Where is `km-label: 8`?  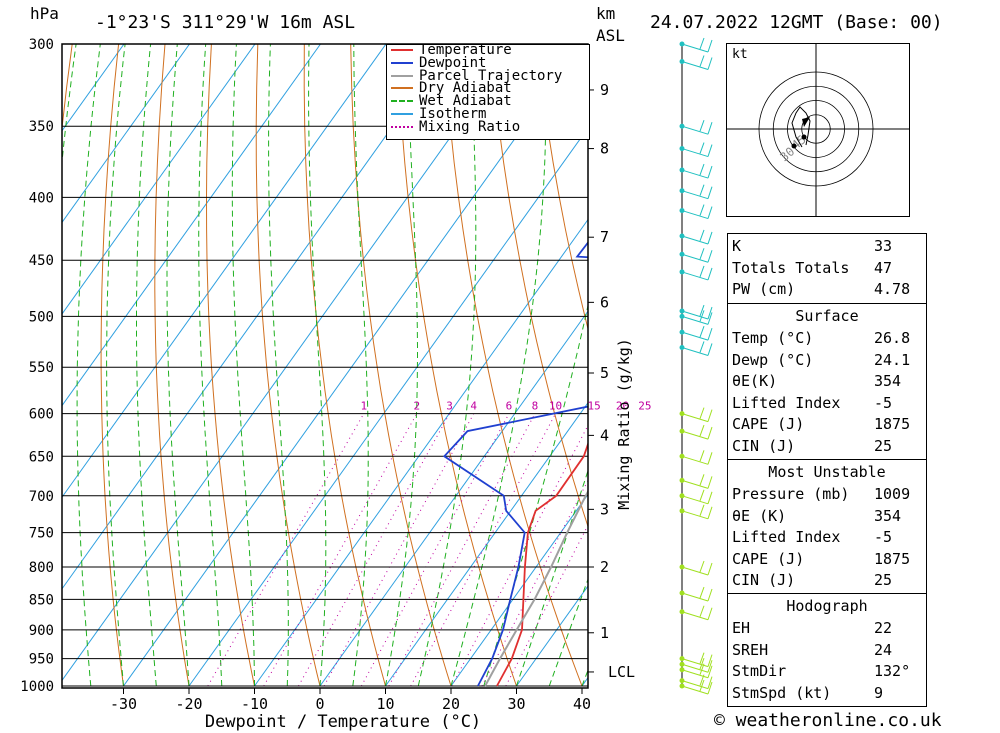 km-label: 8 is located at coordinates (604, 149).